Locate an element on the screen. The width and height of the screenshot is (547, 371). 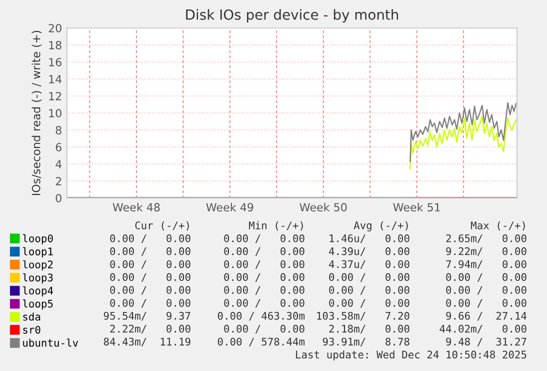
y-tick-label: 10 is located at coordinates (55, 113).